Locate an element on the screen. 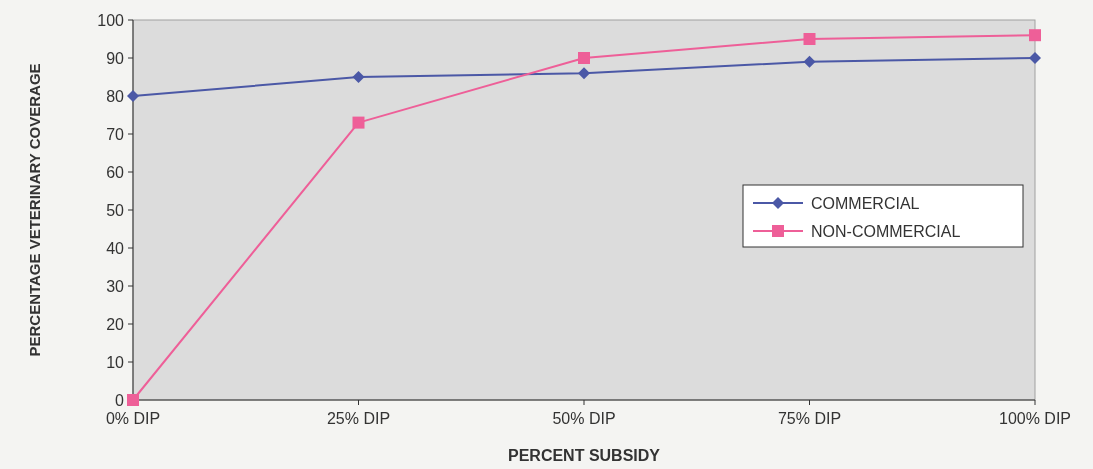 The height and width of the screenshot is (469, 1093). x-tick-label: 75% DIP is located at coordinates (809, 418).